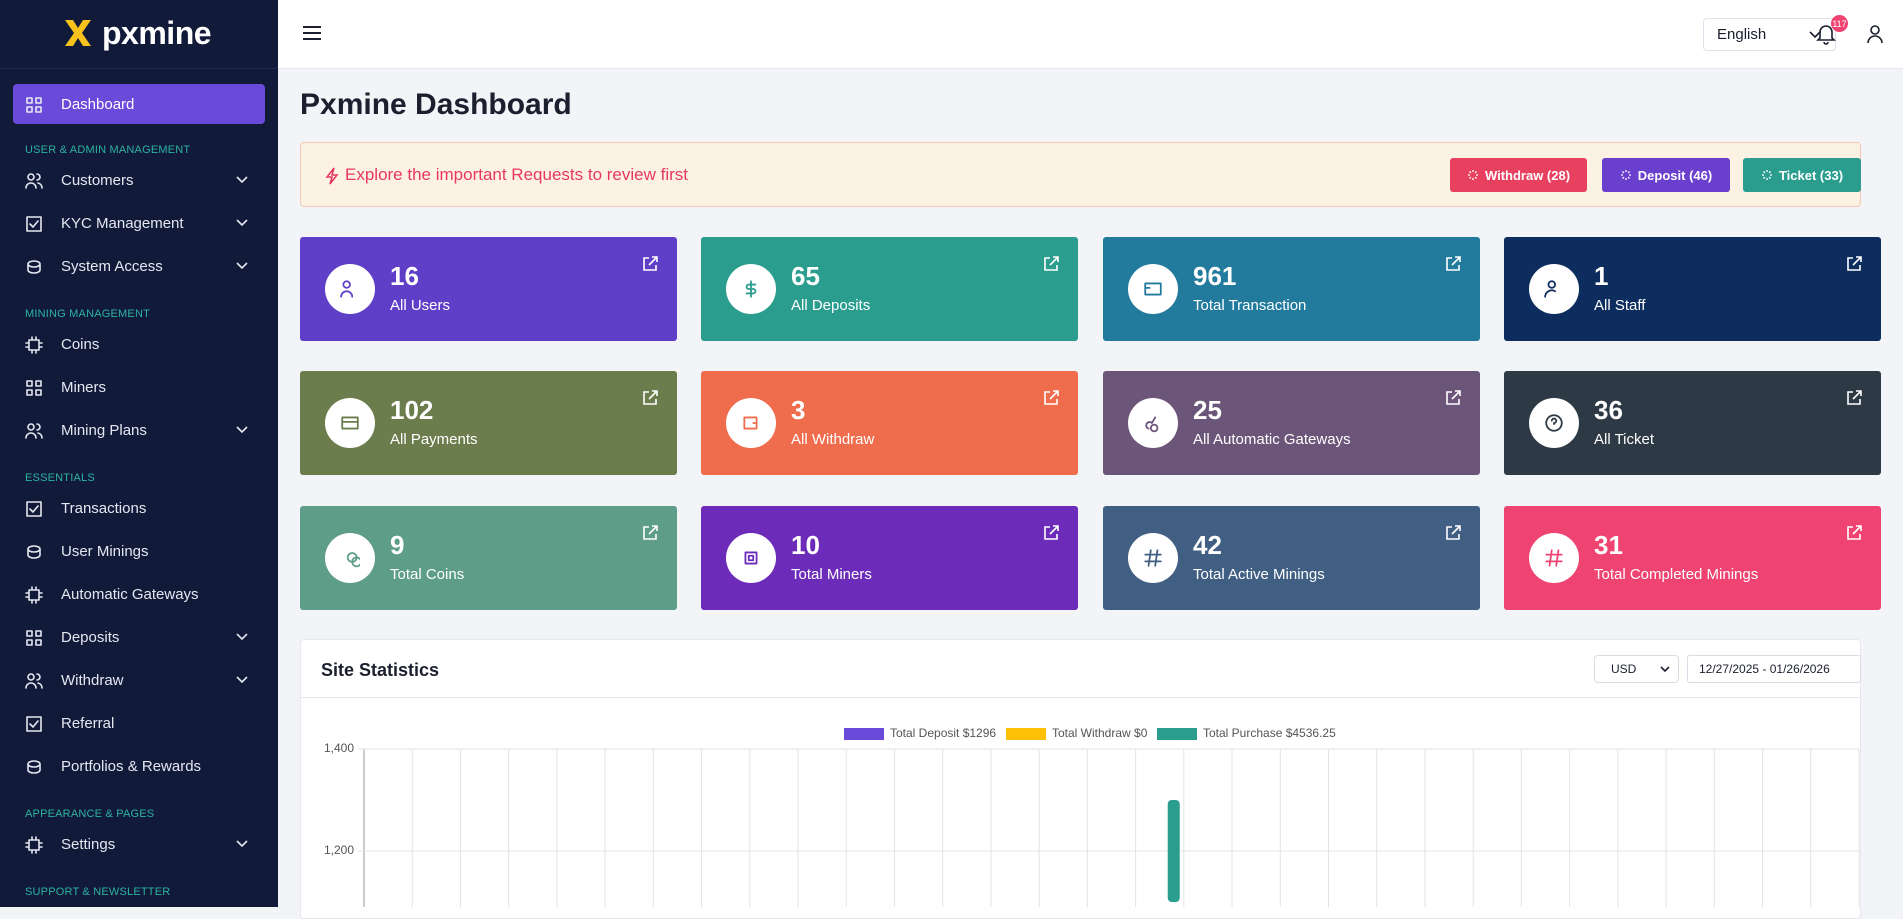 This screenshot has width=1903, height=919. What do you see at coordinates (1177, 734) in the screenshot?
I see `legend-swatch` at bounding box center [1177, 734].